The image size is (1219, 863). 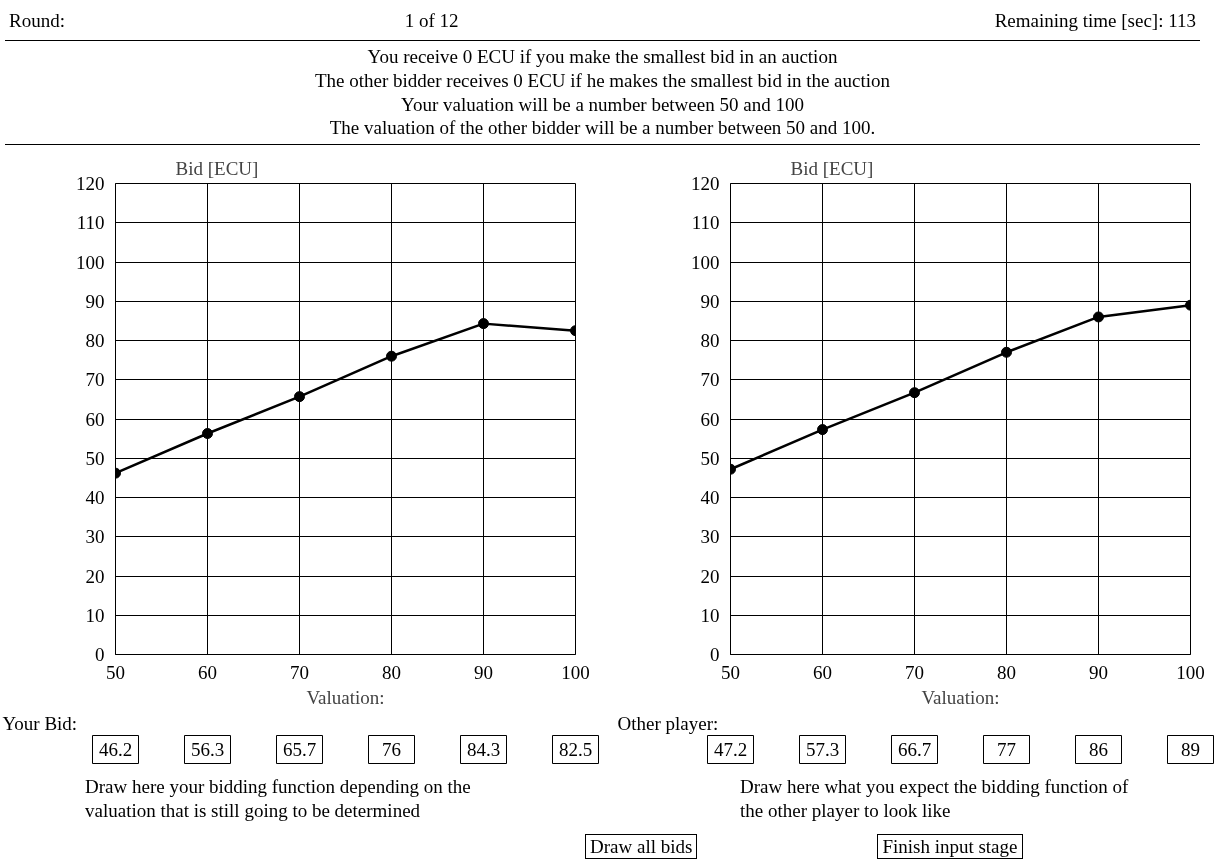 I want to click on text: 89, so click(x=1190, y=750).